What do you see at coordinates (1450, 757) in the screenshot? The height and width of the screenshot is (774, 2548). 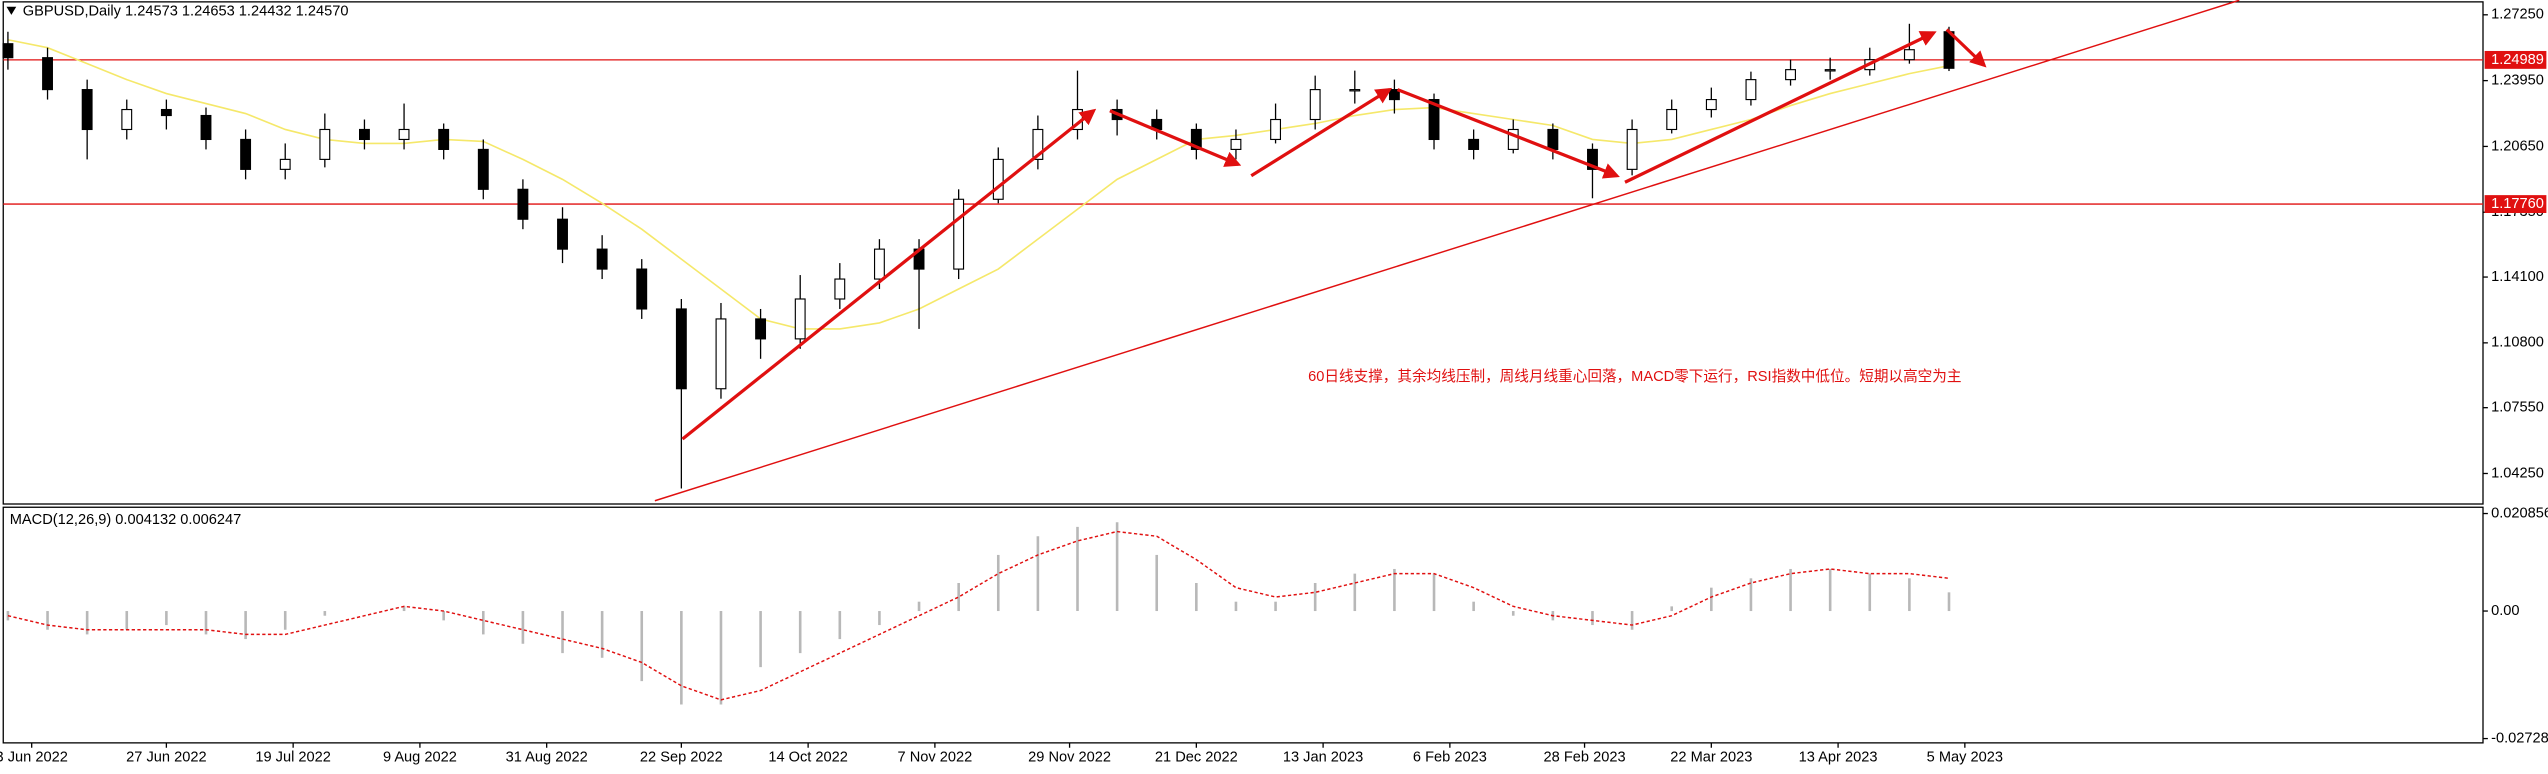 I see `x-tick-label: 6 Feb 2023` at bounding box center [1450, 757].